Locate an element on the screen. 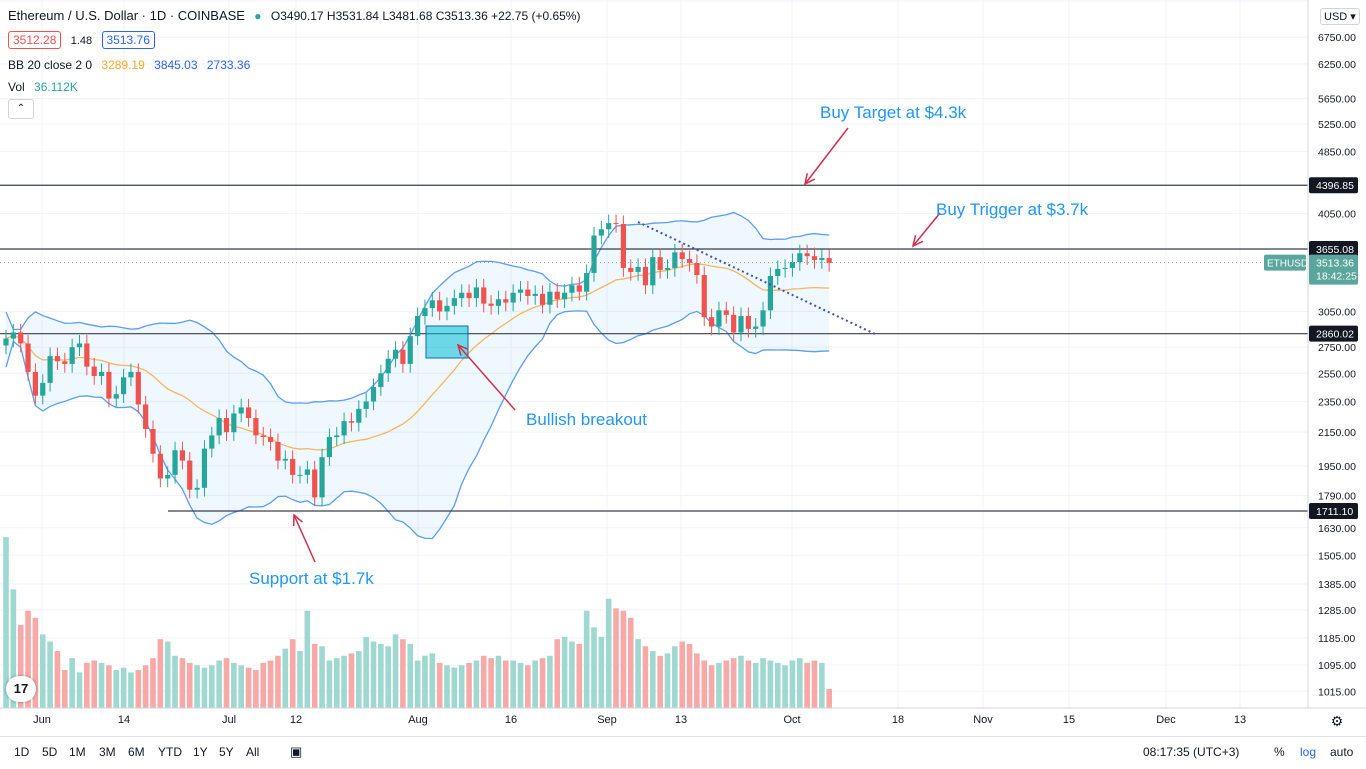  range-button-ytd: YTD is located at coordinates (170, 752).